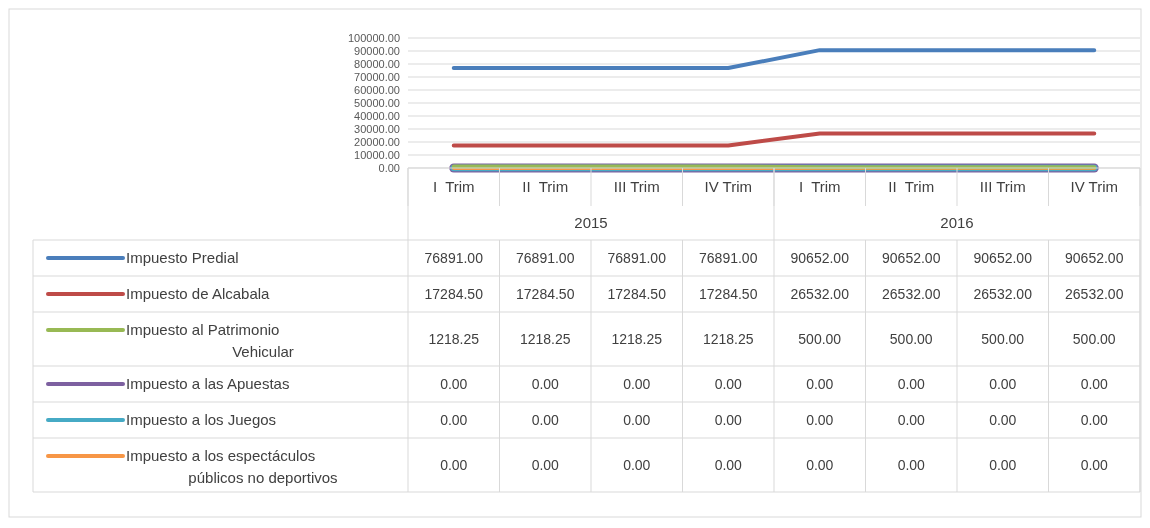 This screenshot has width=1150, height=528. What do you see at coordinates (201, 420) in the screenshot?
I see `legend-label: Impuesto a los Juegos` at bounding box center [201, 420].